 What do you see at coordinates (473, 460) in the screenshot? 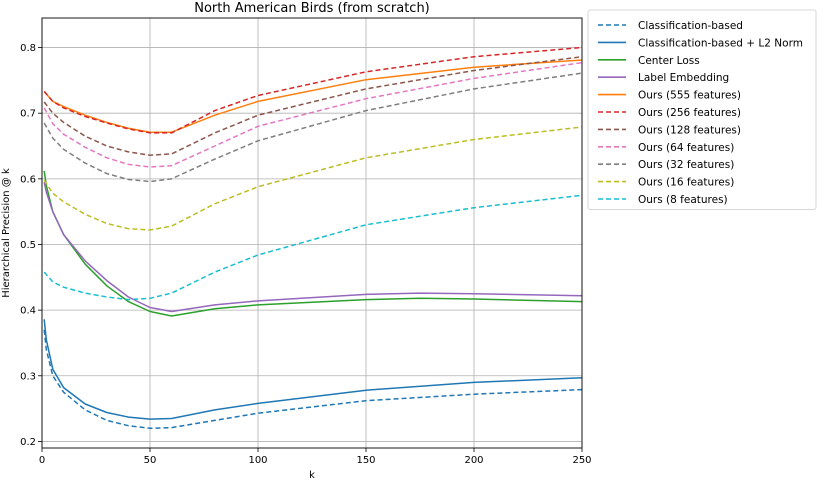
I see `x-tick-label: 200` at bounding box center [473, 460].